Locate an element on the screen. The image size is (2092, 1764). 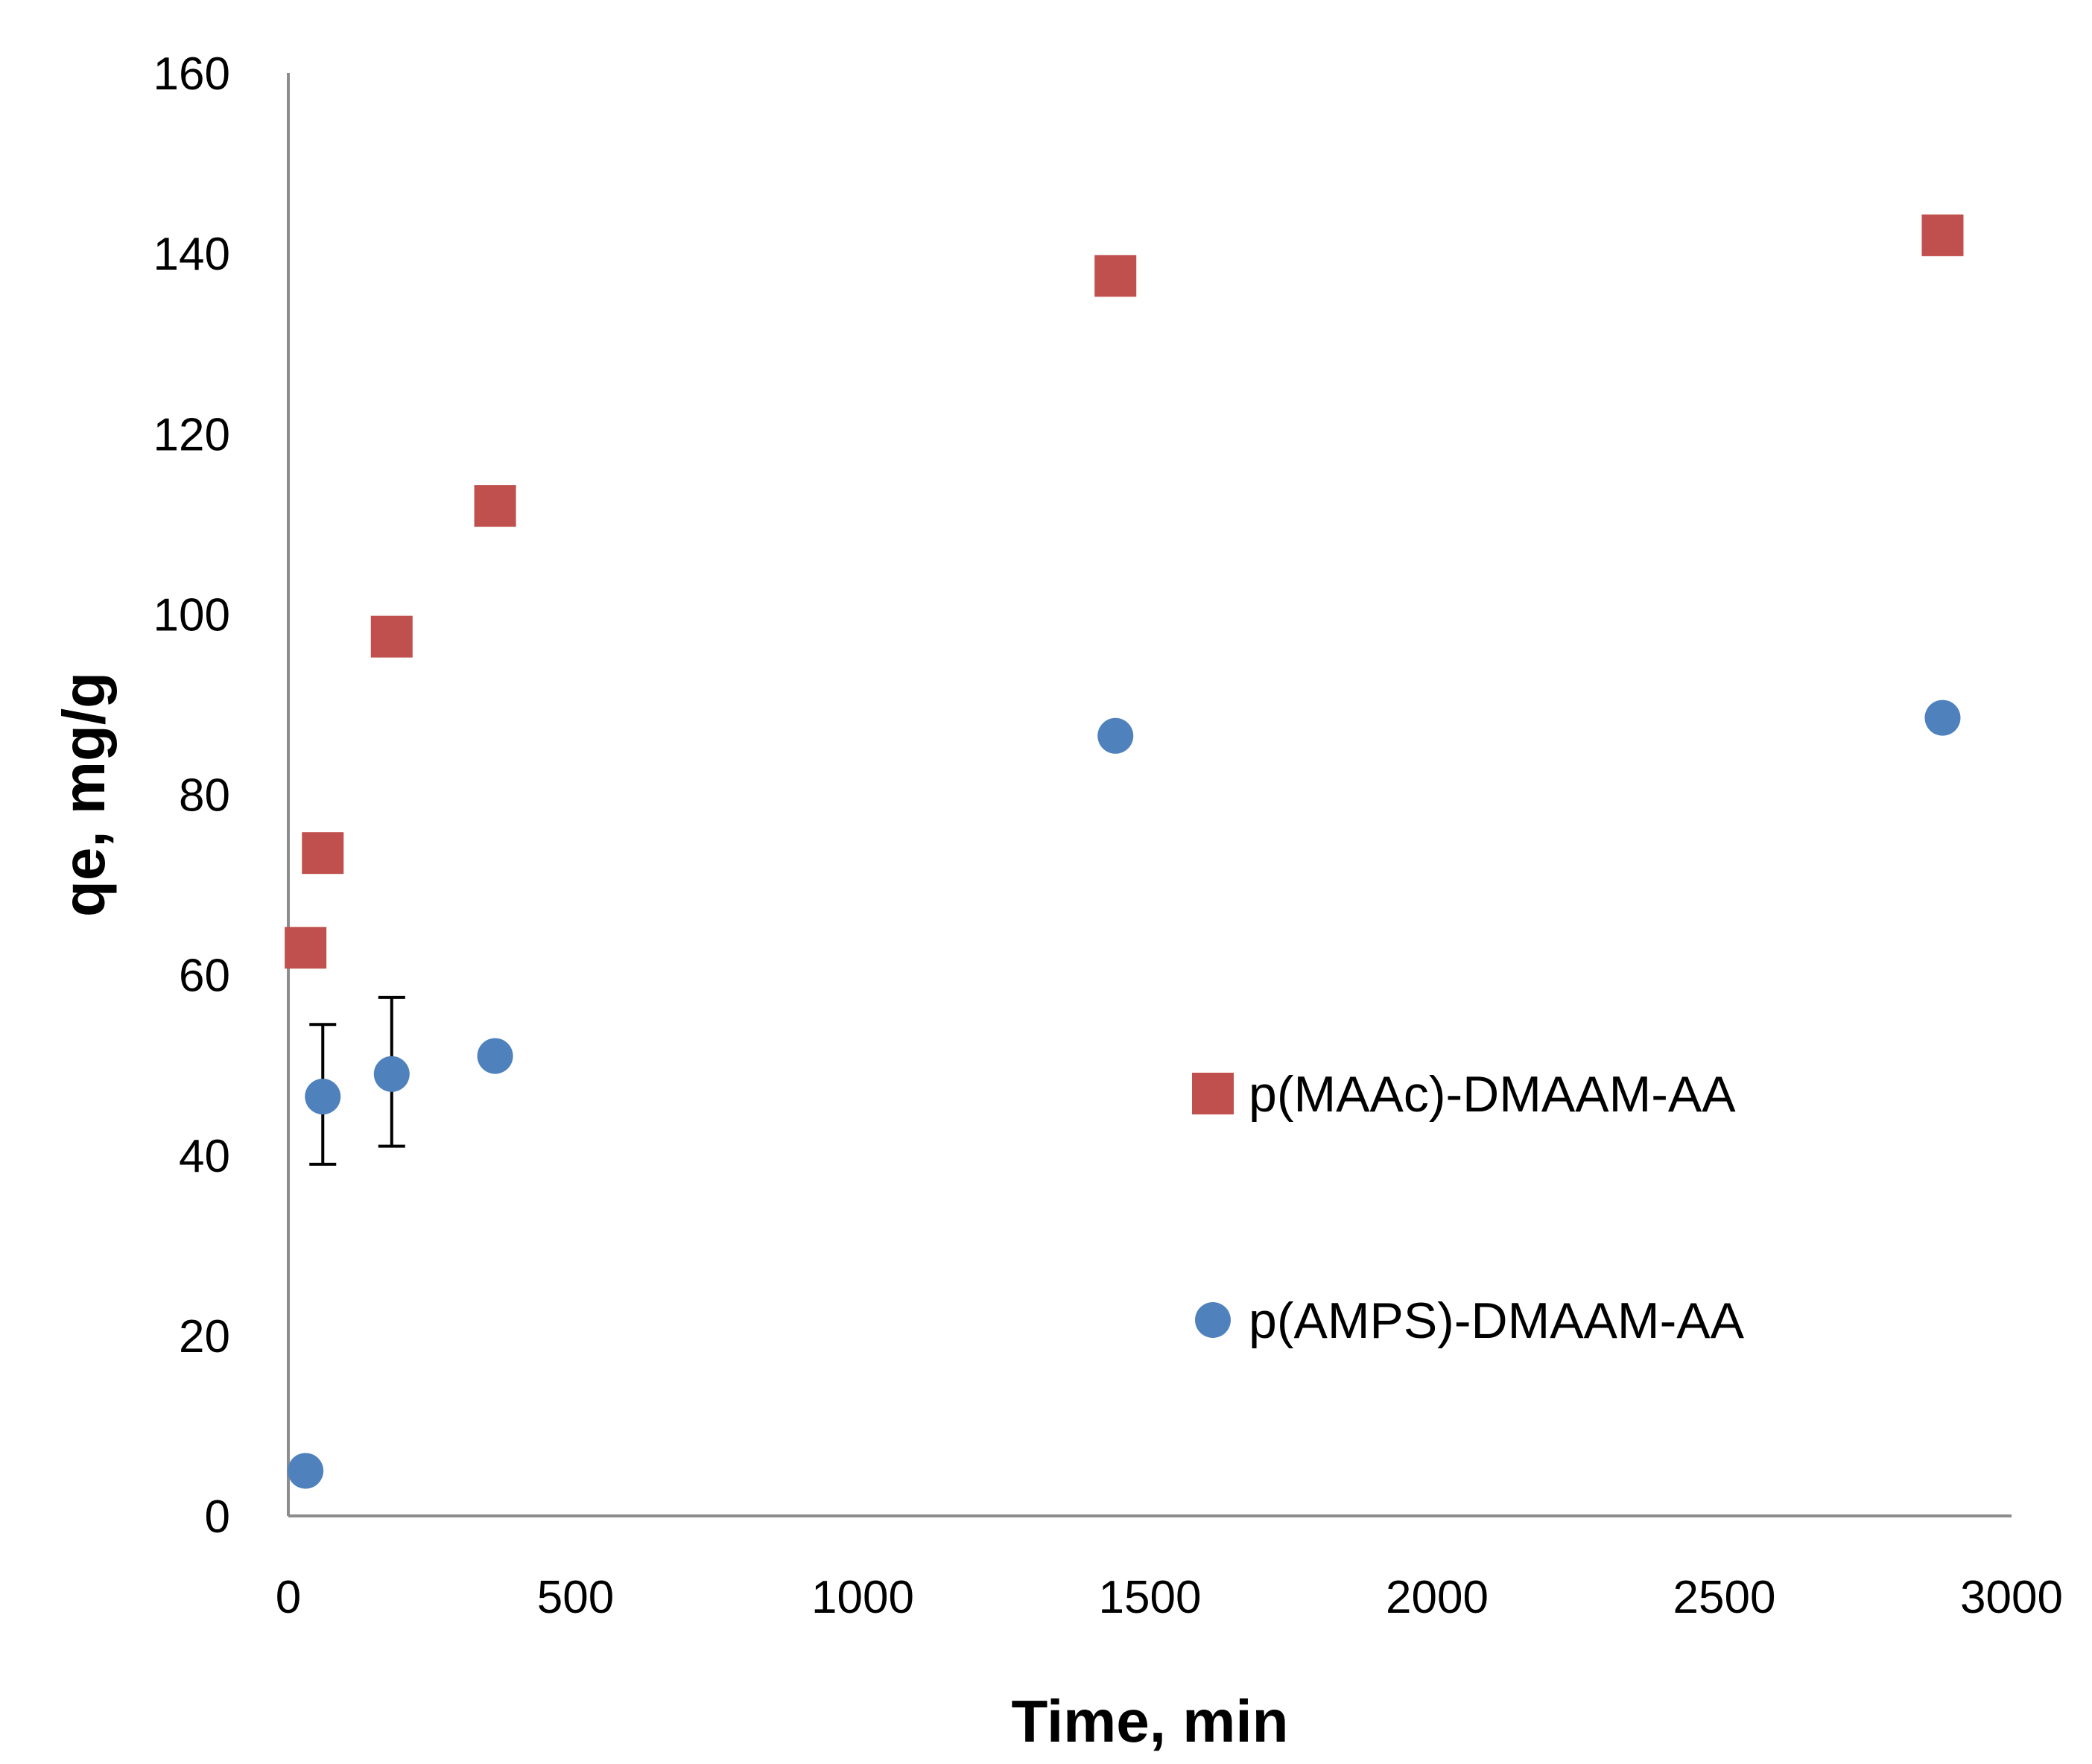
x-tick-label: 2500 is located at coordinates (1725, 1598).